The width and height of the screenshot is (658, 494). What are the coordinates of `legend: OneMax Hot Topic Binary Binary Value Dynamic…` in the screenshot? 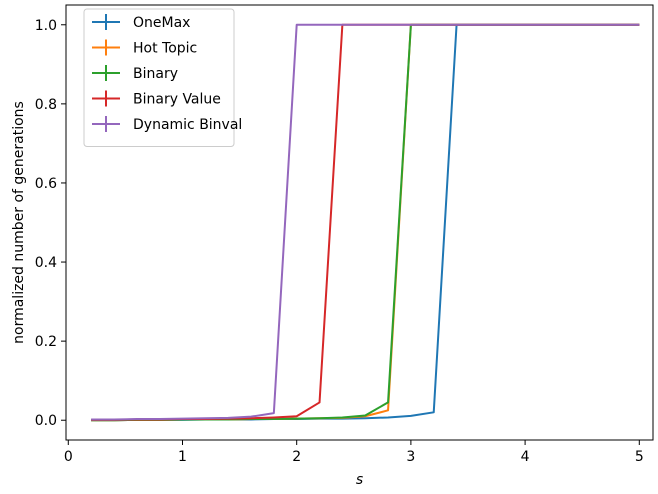 It's located at (162, 77).